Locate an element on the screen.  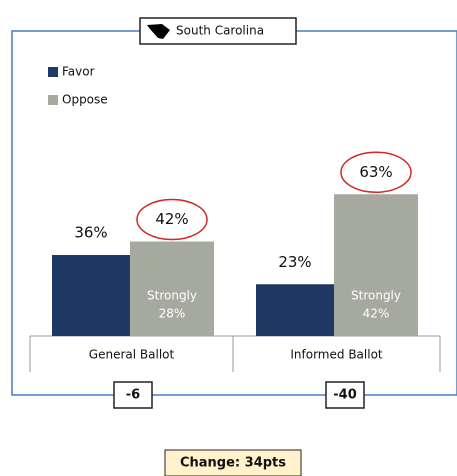
legend-label: Favor is located at coordinates (78, 72).